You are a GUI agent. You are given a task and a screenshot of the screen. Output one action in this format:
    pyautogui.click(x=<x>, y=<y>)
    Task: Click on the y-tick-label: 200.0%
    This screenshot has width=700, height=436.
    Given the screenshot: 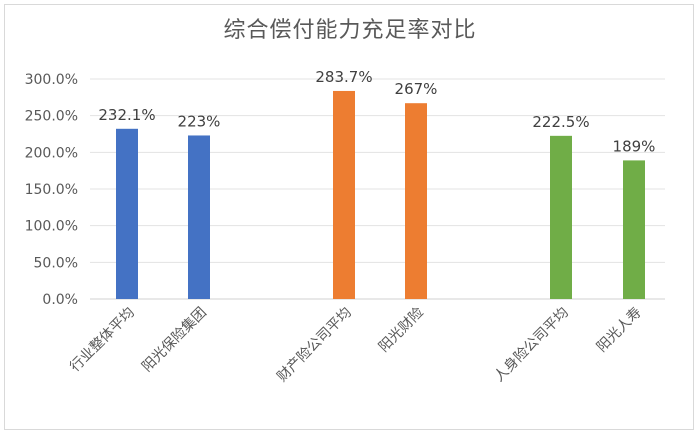 What is the action you would take?
    pyautogui.click(x=51, y=153)
    